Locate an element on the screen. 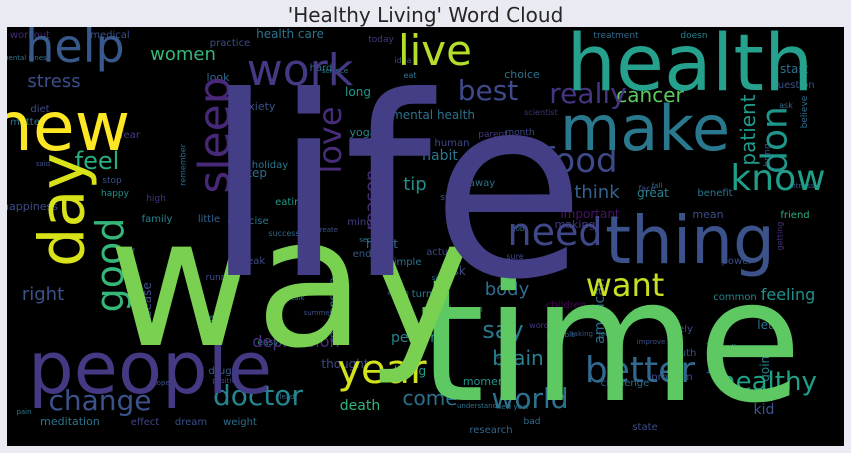 The image size is (851, 453). word-best: best is located at coordinates (488, 90).